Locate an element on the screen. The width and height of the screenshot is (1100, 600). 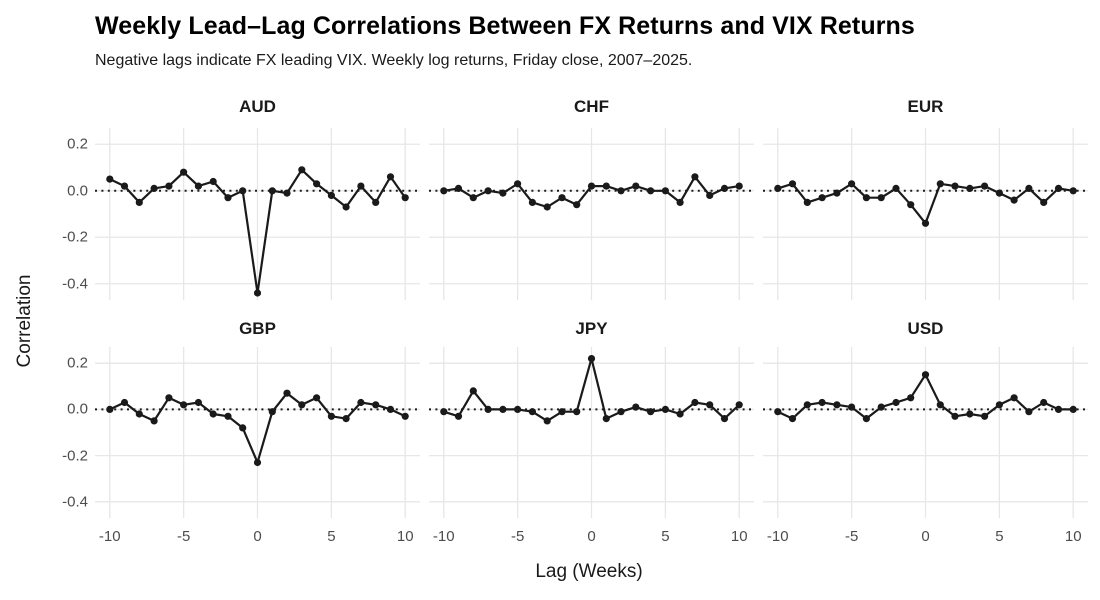
facet-panel-CHF is located at coordinates (591, 214).